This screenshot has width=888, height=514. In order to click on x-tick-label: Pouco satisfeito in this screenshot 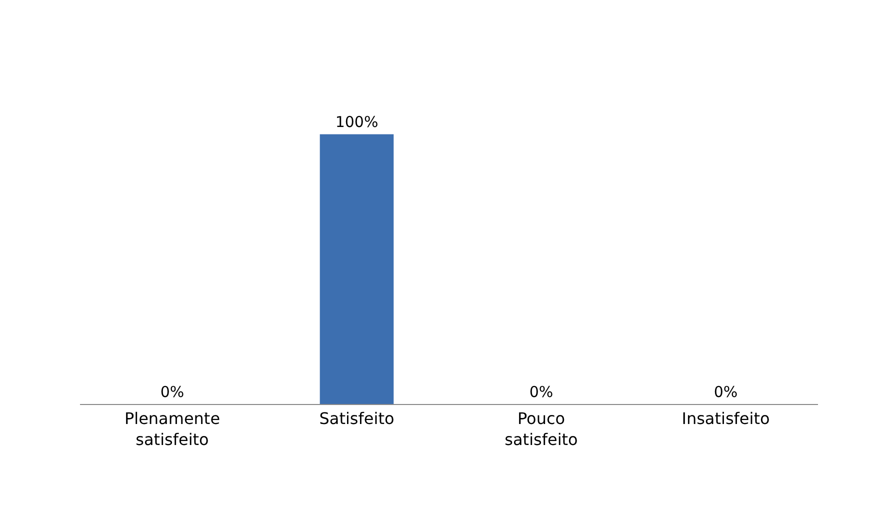, I will do `click(541, 429)`.